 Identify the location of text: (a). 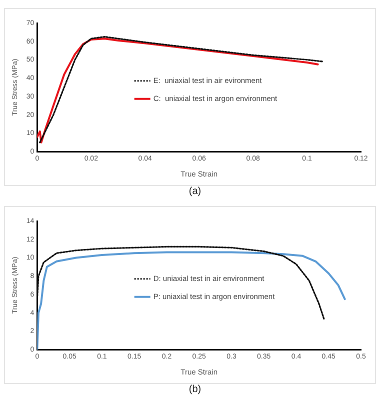
(195, 191).